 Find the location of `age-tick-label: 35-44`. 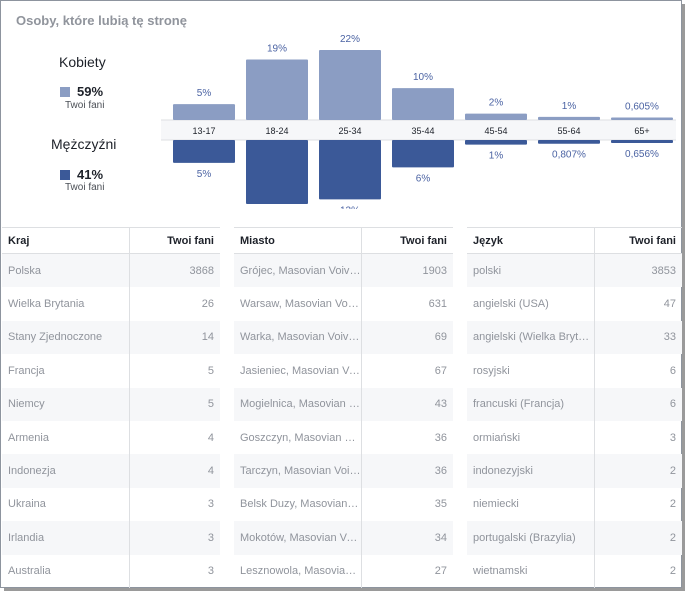

age-tick-label: 35-44 is located at coordinates (422, 131).